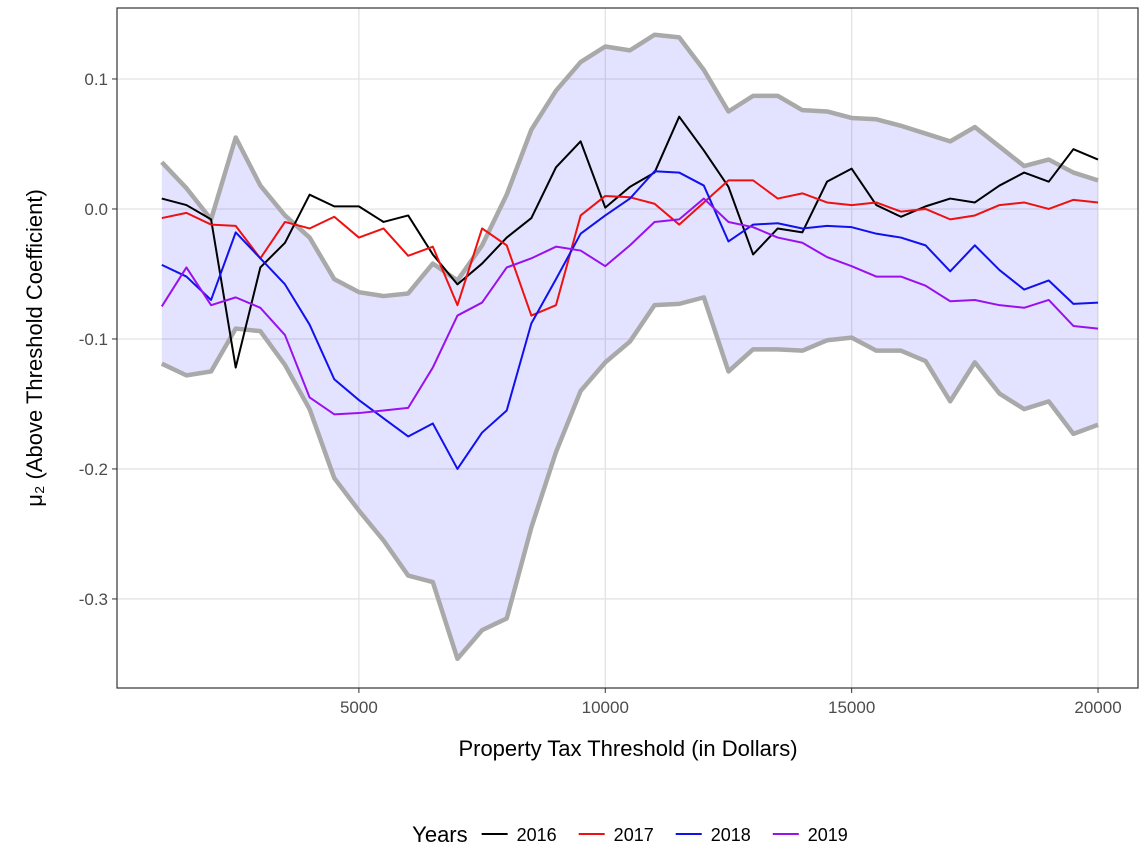 This screenshot has width=1140, height=859. Describe the element at coordinates (93, 339) in the screenshot. I see `y-tick-label: -0.1` at that location.